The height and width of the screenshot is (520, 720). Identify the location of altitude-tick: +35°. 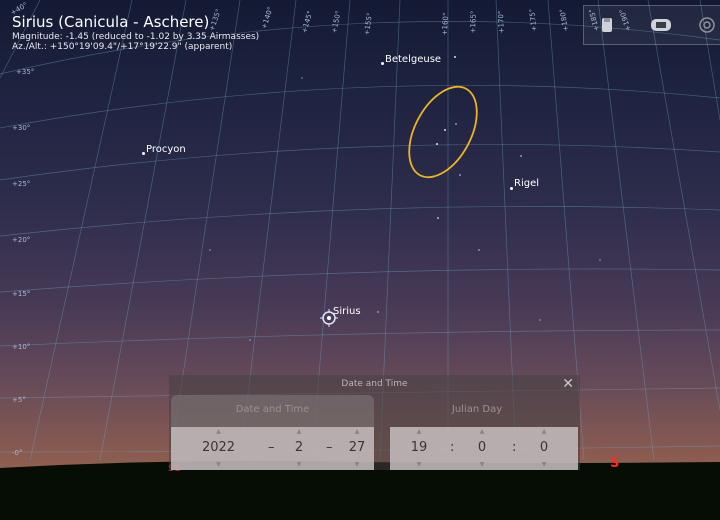
(25, 72).